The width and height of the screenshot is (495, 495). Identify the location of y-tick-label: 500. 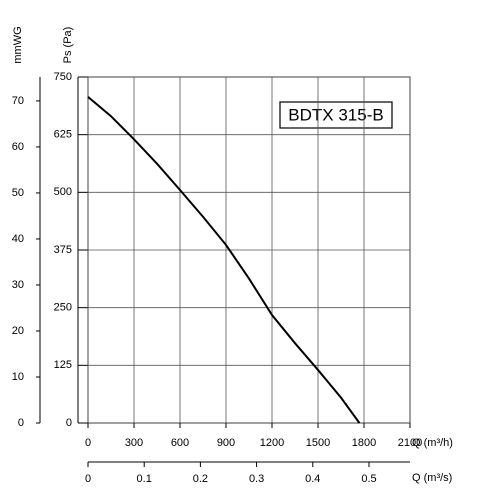
(63, 192).